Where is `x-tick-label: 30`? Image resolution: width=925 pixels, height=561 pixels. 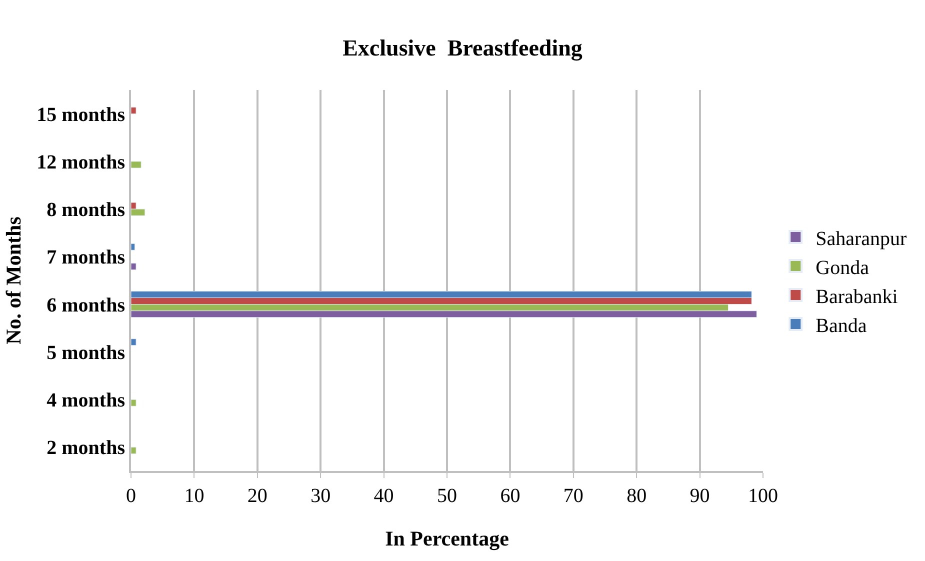
x-tick-label: 30 is located at coordinates (320, 496).